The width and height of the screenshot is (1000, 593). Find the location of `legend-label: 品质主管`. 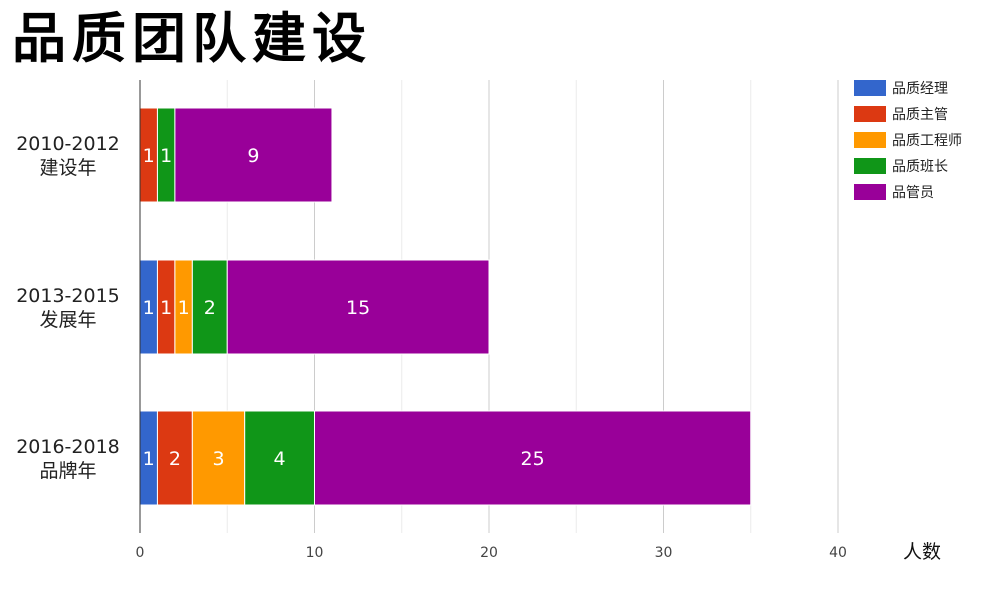

legend-label: 品质主管 is located at coordinates (920, 115).